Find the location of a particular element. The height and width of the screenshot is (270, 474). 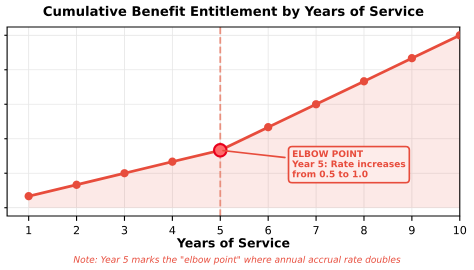

x-axis-title: Years of Service is located at coordinates (233, 243).